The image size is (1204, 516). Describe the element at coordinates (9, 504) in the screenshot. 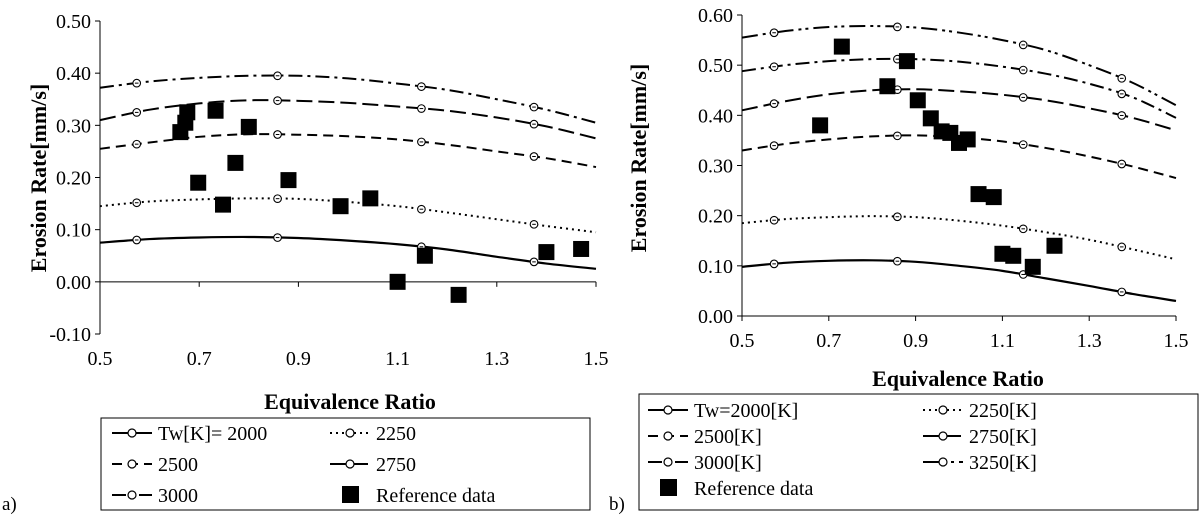

I see `panel-a-tag: a)` at that location.